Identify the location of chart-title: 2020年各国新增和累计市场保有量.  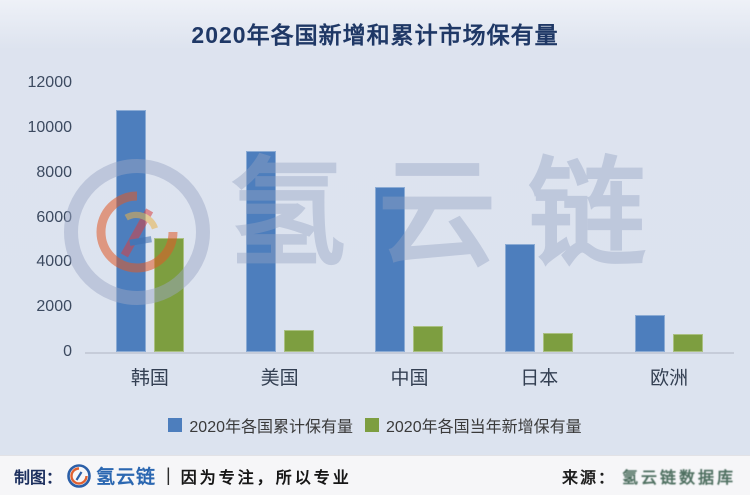
(375, 35).